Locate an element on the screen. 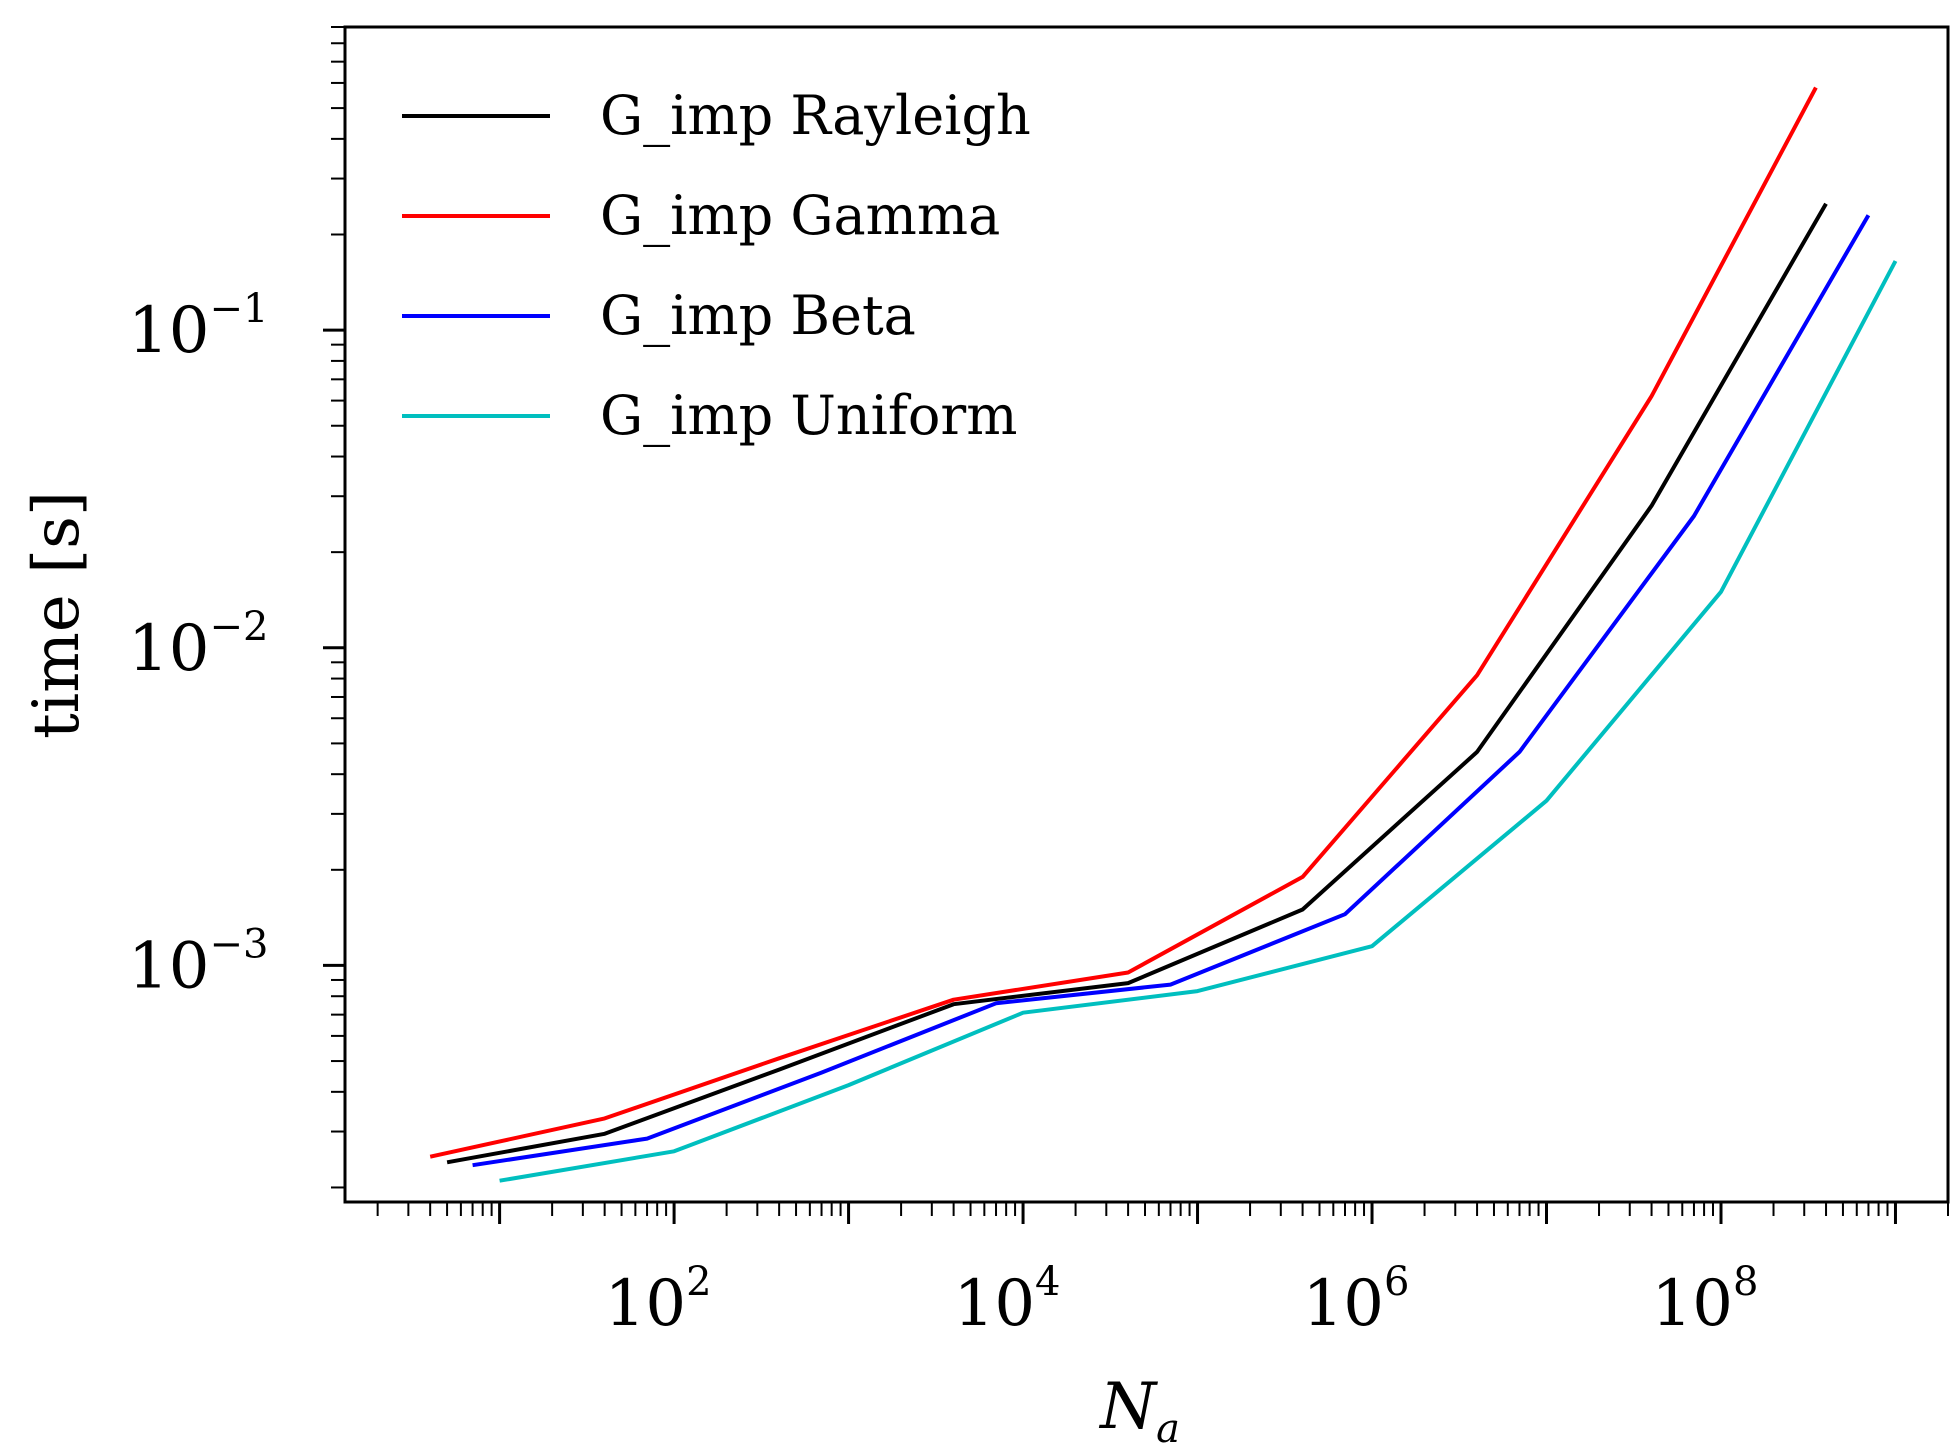 Image resolution: width=1960 pixels, height=1444 pixels. y-tick-labels: 10⁻³ 10⁻² 10⁻¹ is located at coordinates (198, 644).